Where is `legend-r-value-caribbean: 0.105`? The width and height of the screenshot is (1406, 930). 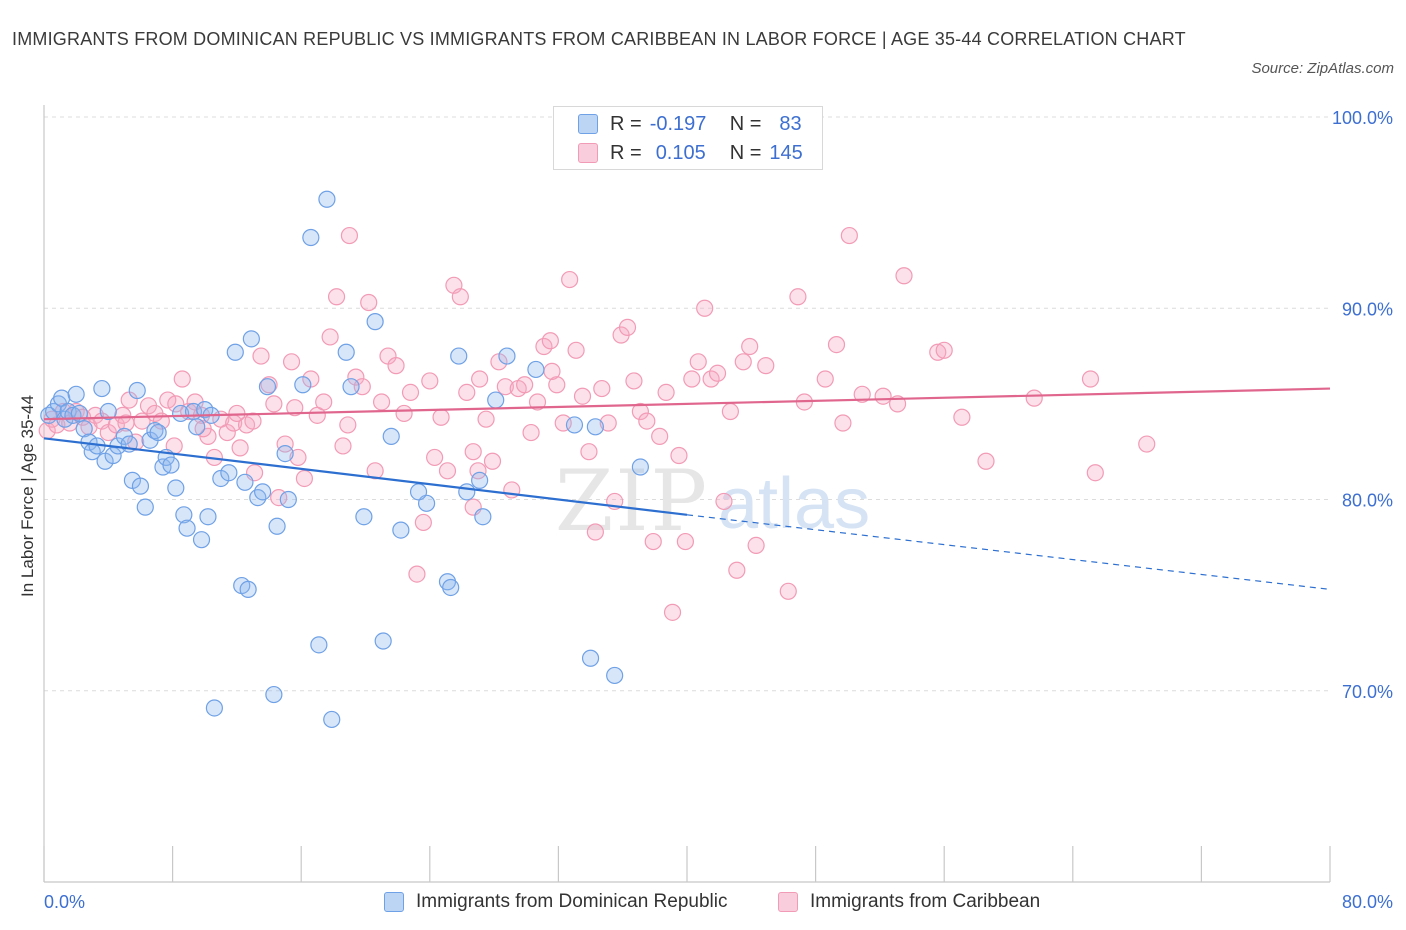 legend-r-value-caribbean: 0.105 is located at coordinates (680, 152).